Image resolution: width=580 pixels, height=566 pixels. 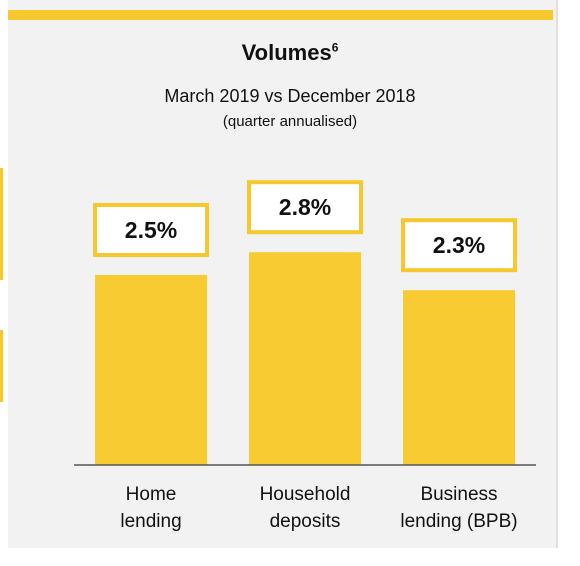 What do you see at coordinates (290, 96) in the screenshot?
I see `chart-subtitle: March 2019 vs December 2018` at bounding box center [290, 96].